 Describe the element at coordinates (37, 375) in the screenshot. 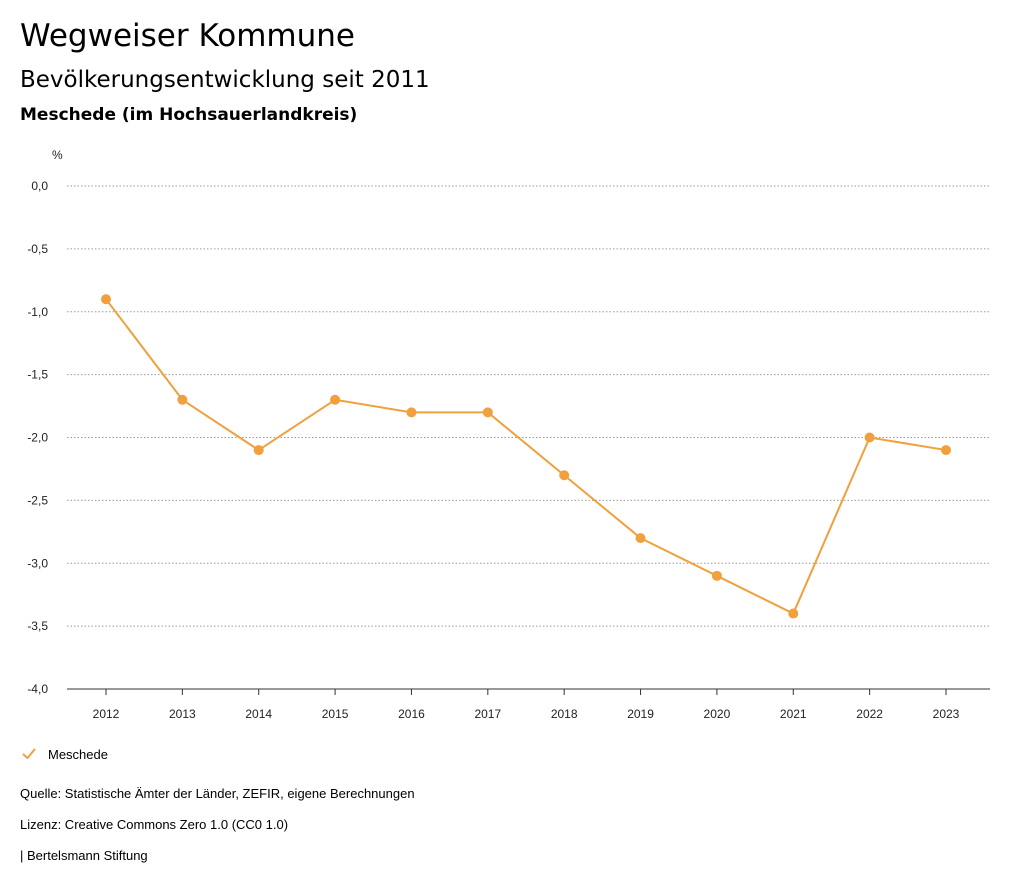

I see `y-tick-label: -1,5` at that location.